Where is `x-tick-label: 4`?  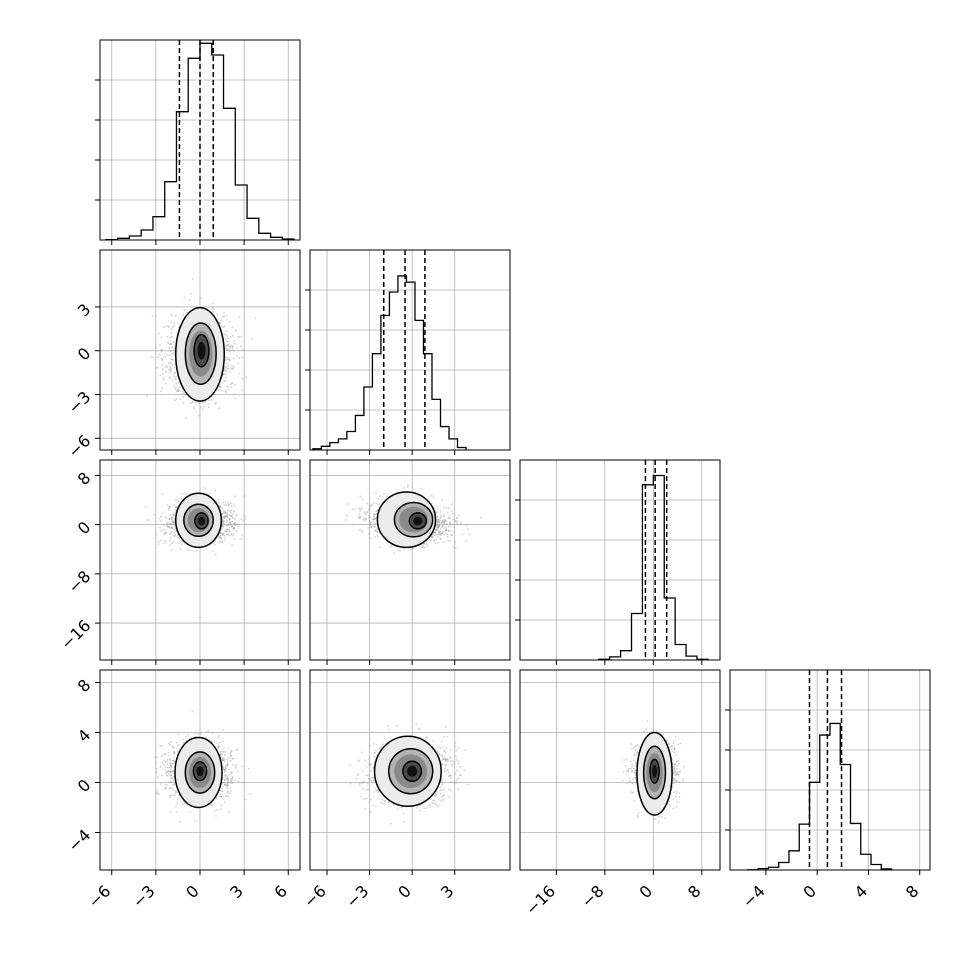 x-tick-label: 4 is located at coordinates (861, 891).